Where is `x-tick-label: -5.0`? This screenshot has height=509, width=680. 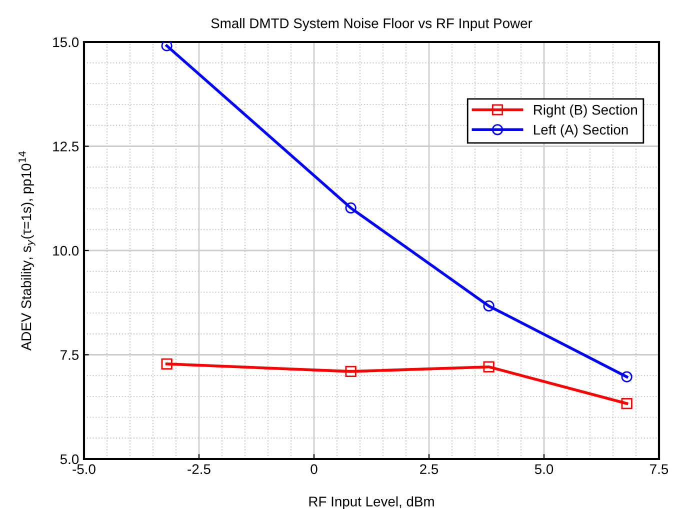
x-tick-label: -5.0 is located at coordinates (84, 469).